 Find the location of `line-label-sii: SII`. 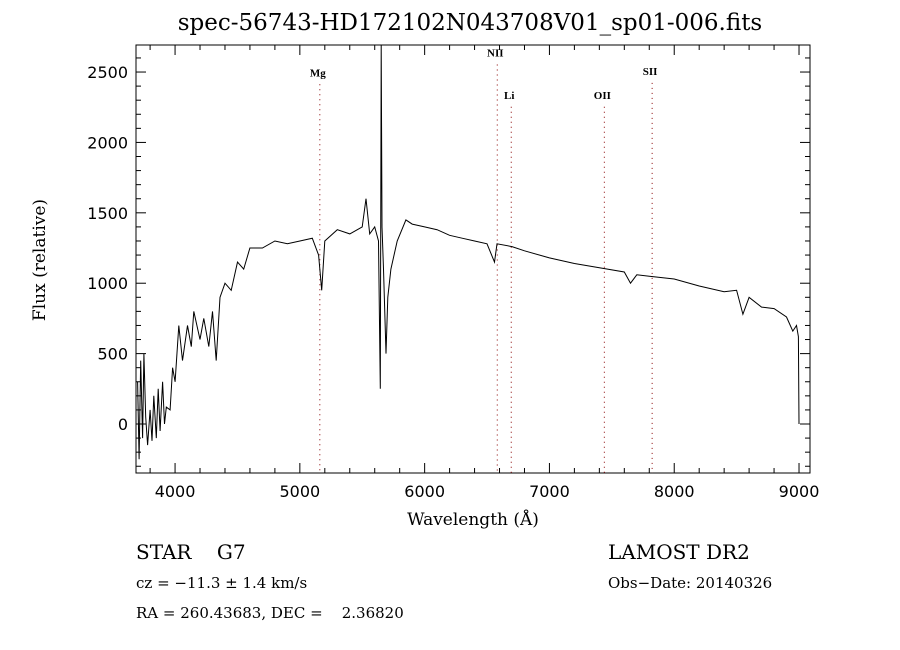

line-label-sii: SII is located at coordinates (650, 72).